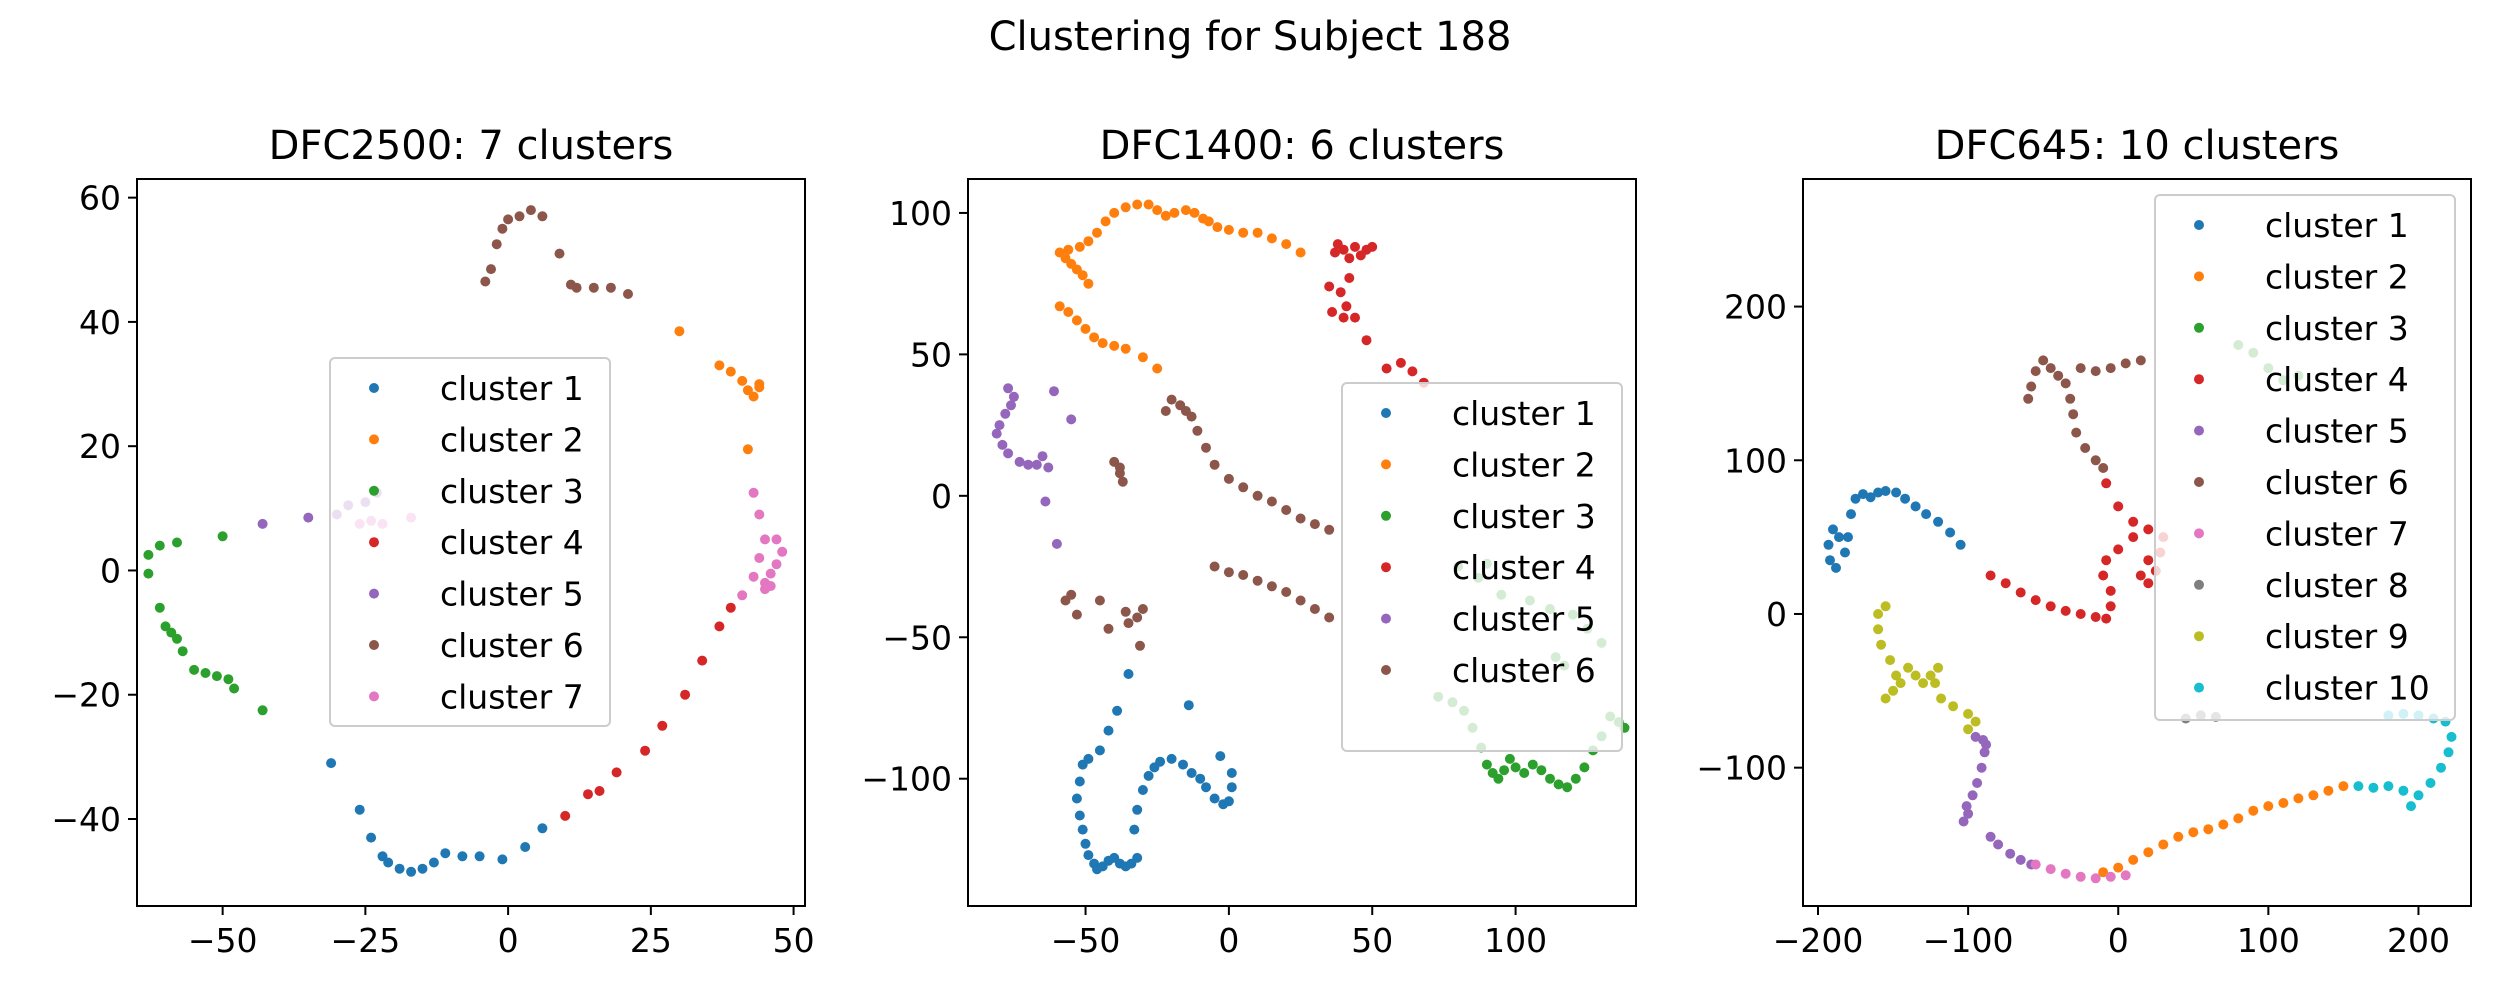  Describe the element at coordinates (1524, 619) in the screenshot. I see `legend-entry: cluster 5` at that location.